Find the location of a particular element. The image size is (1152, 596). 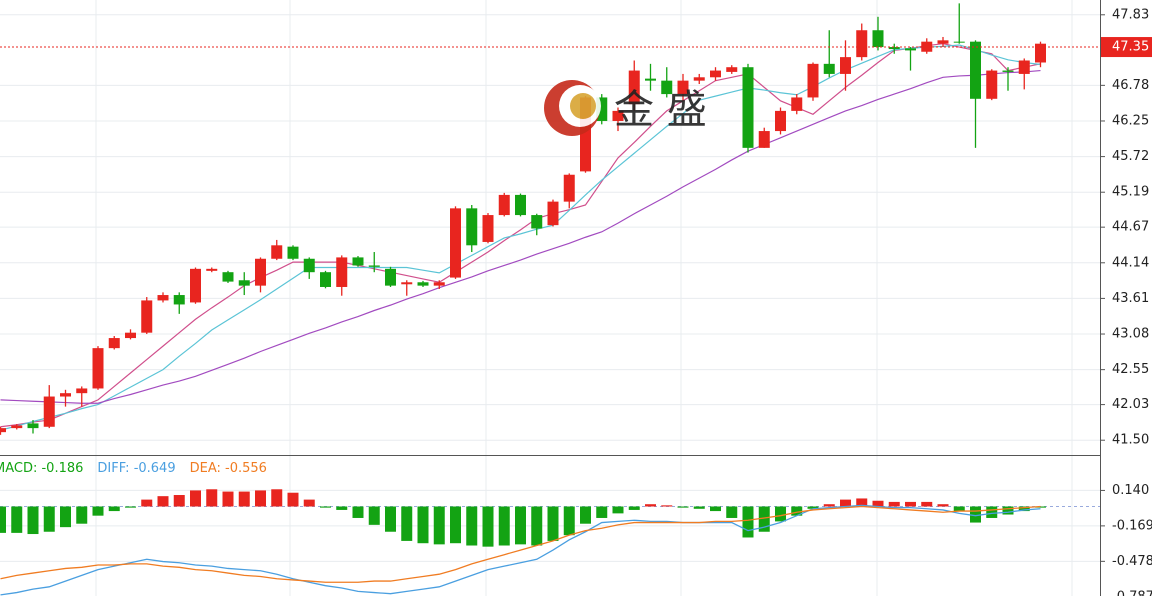

y-tick-label: 43.61 is located at coordinates (1130, 298).